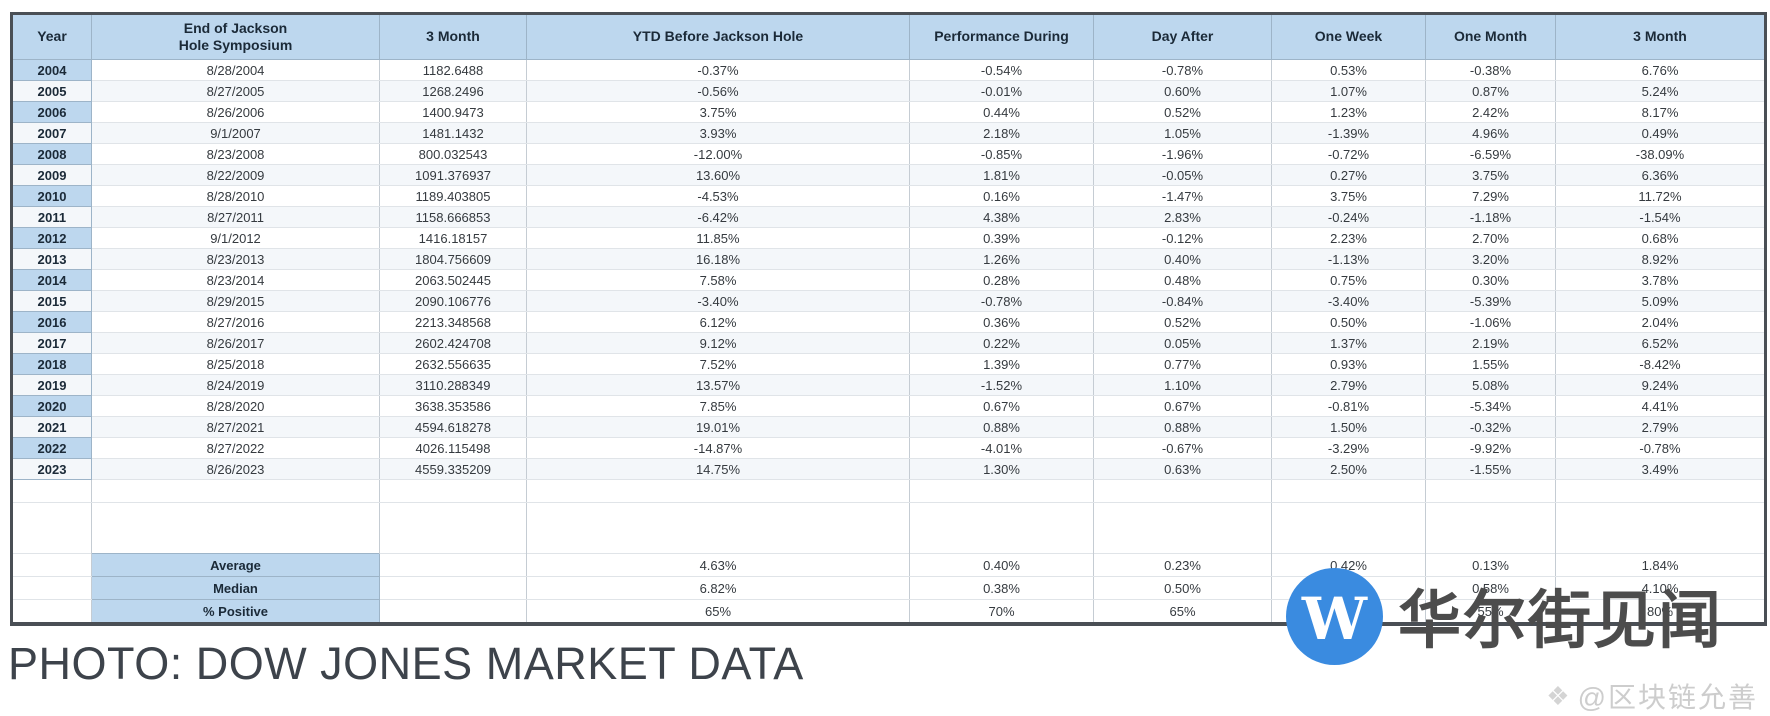 The width and height of the screenshot is (1770, 716). Describe the element at coordinates (1660, 238) in the screenshot. I see `table-cell: 0.68%` at that location.